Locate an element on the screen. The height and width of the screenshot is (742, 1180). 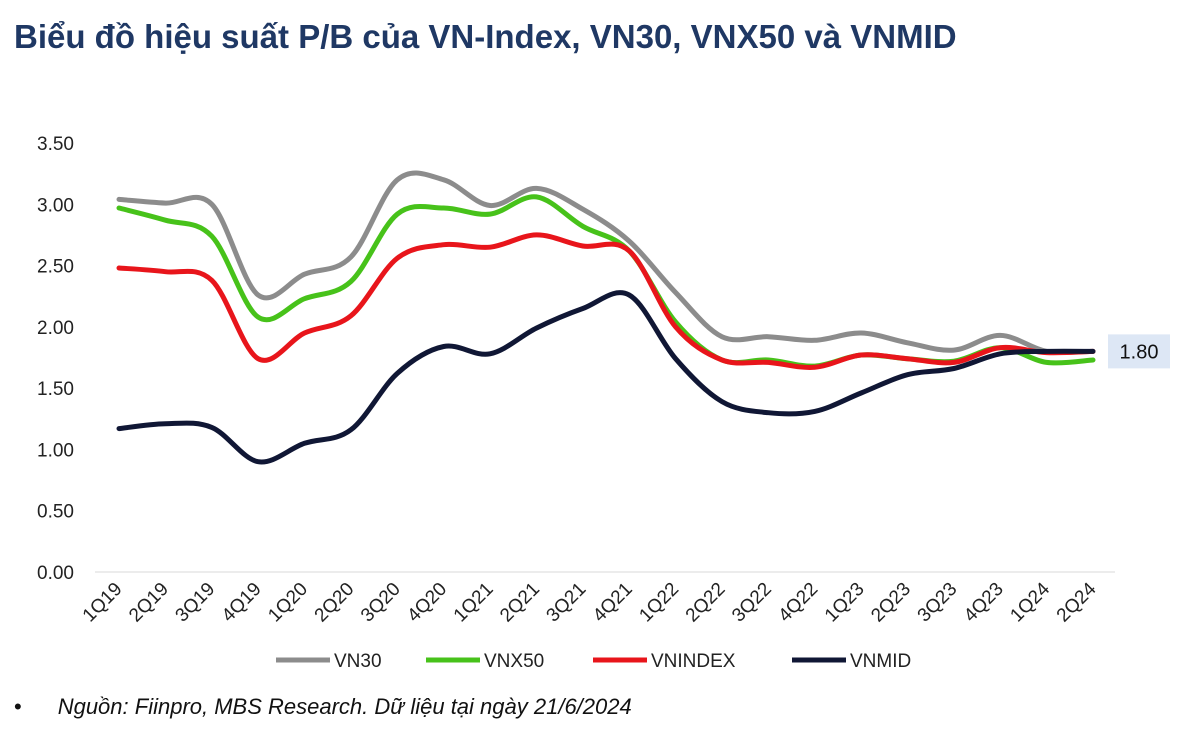
x-tick-label: 1Q22 is located at coordinates (659, 603).